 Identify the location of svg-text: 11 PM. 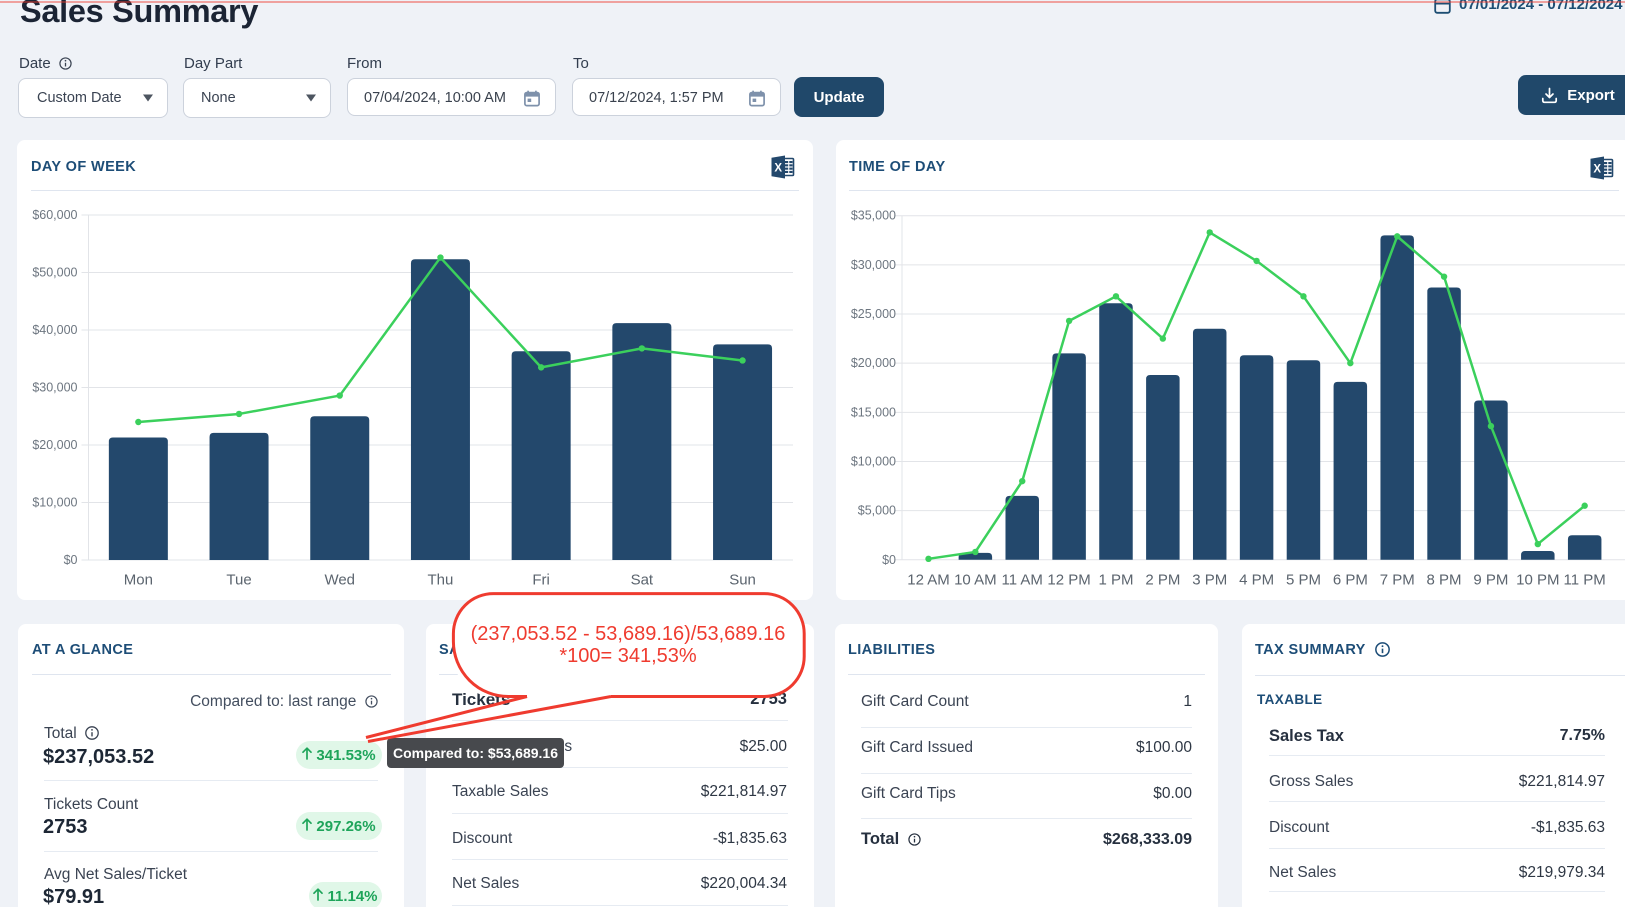
(1585, 579).